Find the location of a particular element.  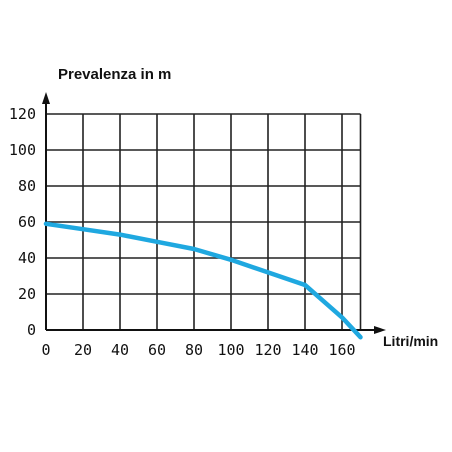

y-tick-label: 40 is located at coordinates (27, 258).